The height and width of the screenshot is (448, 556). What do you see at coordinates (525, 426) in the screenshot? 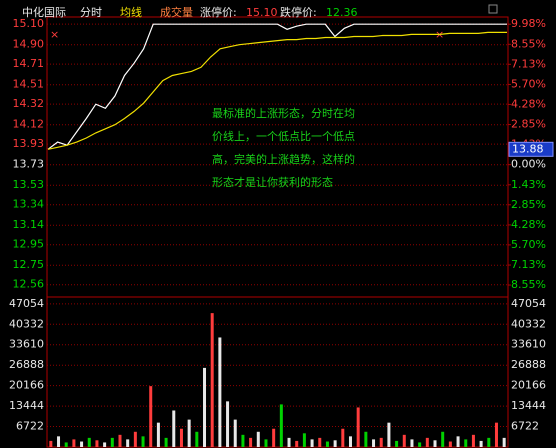
I see `volume-tick-label-right: 6722` at bounding box center [525, 426].